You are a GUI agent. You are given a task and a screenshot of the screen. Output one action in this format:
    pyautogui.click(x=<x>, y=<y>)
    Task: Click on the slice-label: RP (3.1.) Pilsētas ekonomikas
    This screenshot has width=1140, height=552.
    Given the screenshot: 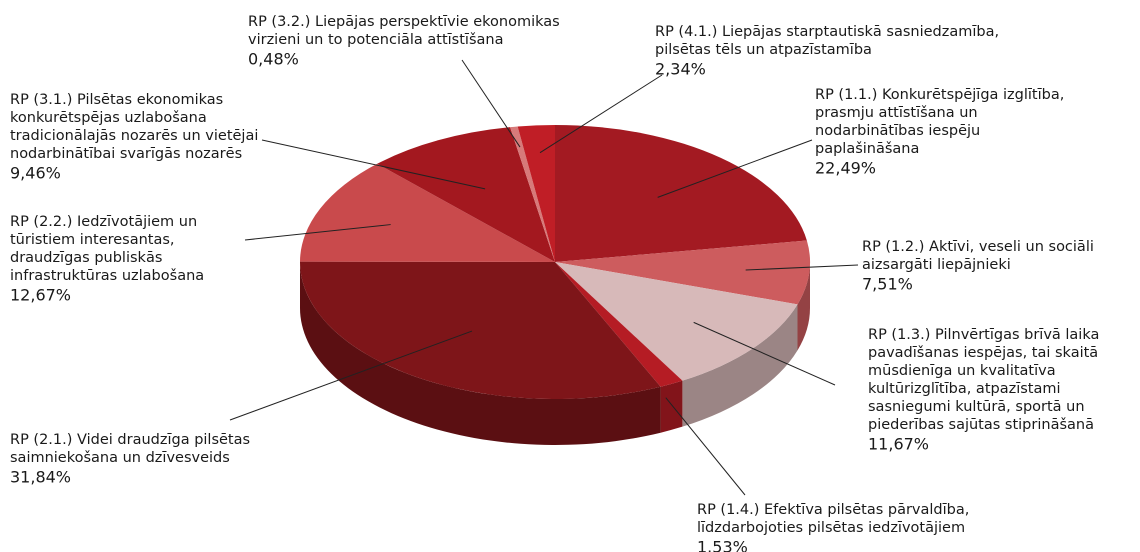 What is the action you would take?
    pyautogui.click(x=116, y=100)
    